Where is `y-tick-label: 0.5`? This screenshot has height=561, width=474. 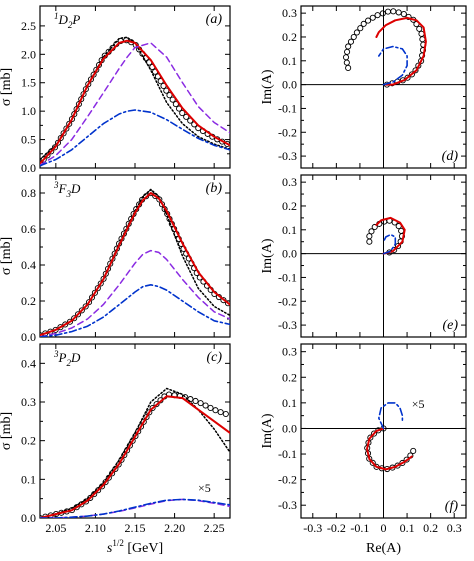
y-tick-label: 0.5 is located at coordinates (28, 140).